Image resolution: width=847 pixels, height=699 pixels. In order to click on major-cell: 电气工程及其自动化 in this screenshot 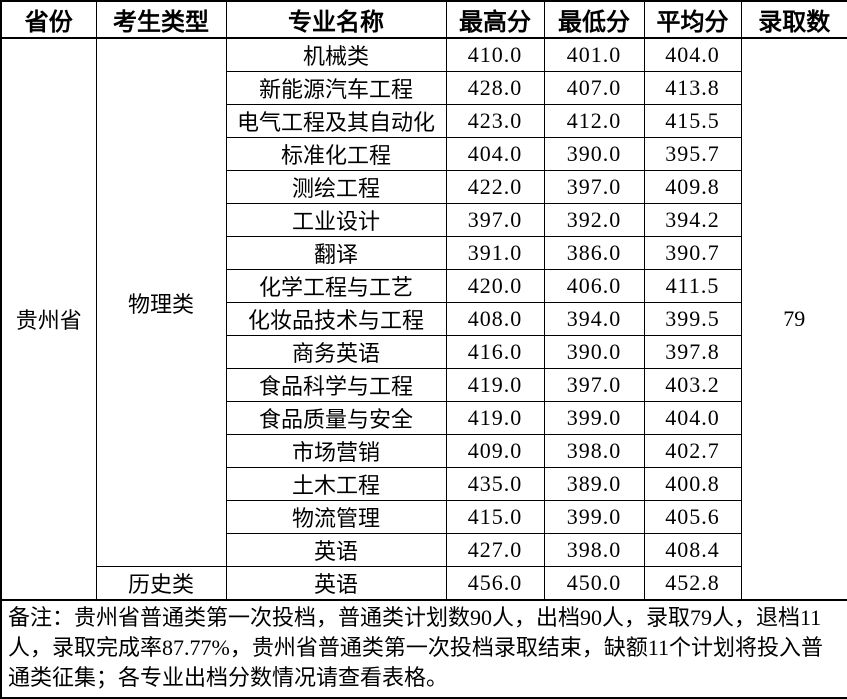, I will do `click(336, 121)`.